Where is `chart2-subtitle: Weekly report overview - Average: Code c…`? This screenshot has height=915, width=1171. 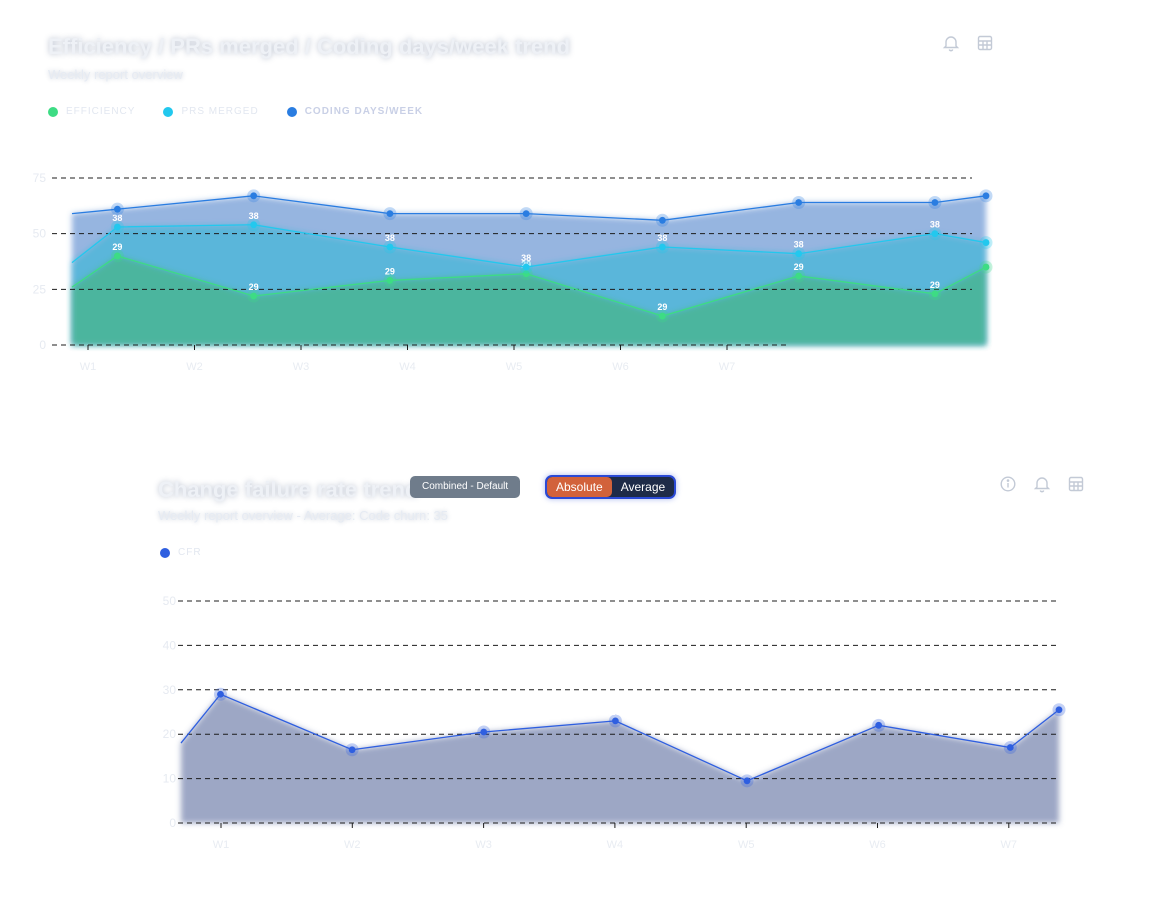
chart2-subtitle: Weekly report overview - Average: Code c… is located at coordinates (303, 515).